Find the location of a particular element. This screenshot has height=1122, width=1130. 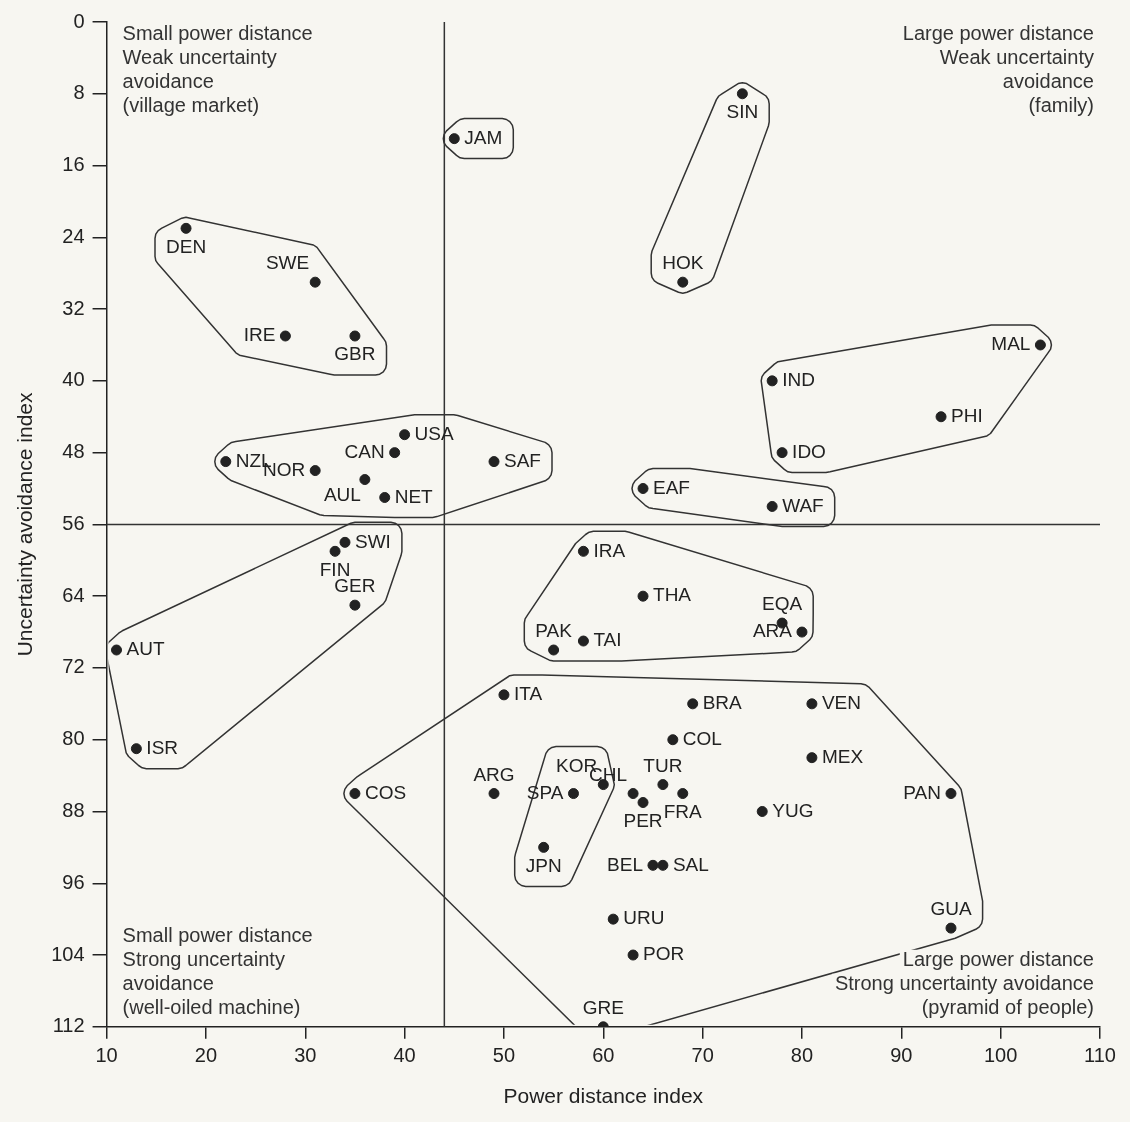

series-label: AUL is located at coordinates (342, 494).